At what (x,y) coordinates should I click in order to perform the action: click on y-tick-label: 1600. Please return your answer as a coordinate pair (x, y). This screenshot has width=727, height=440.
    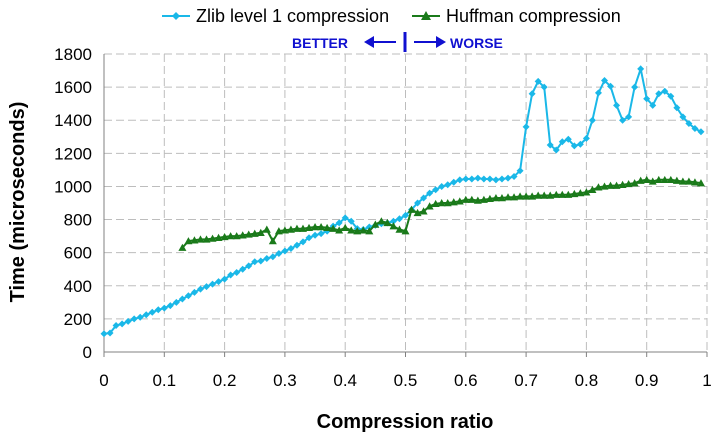
    Looking at the image, I should click on (73, 87).